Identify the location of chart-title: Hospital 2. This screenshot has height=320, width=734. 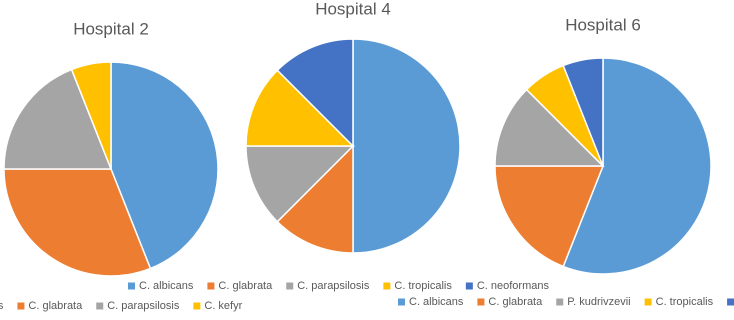
(111, 28).